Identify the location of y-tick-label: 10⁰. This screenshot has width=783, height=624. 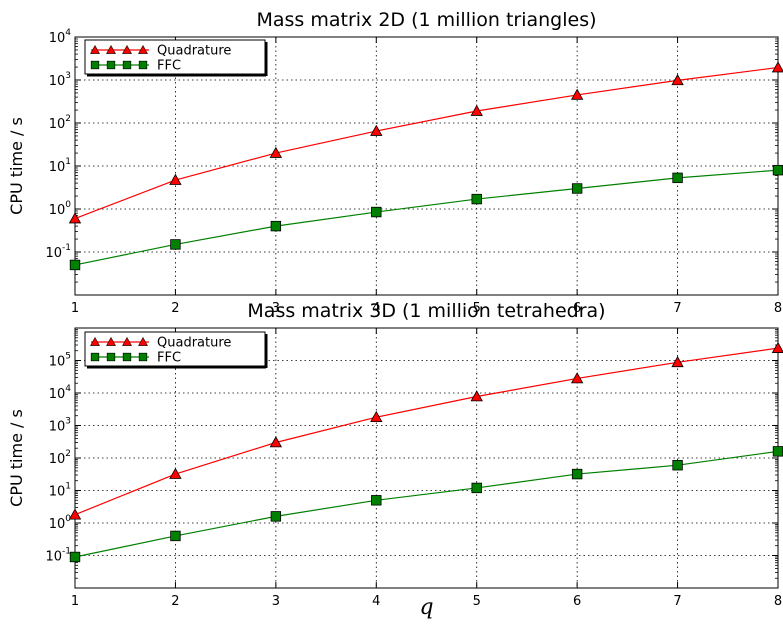
(60, 209).